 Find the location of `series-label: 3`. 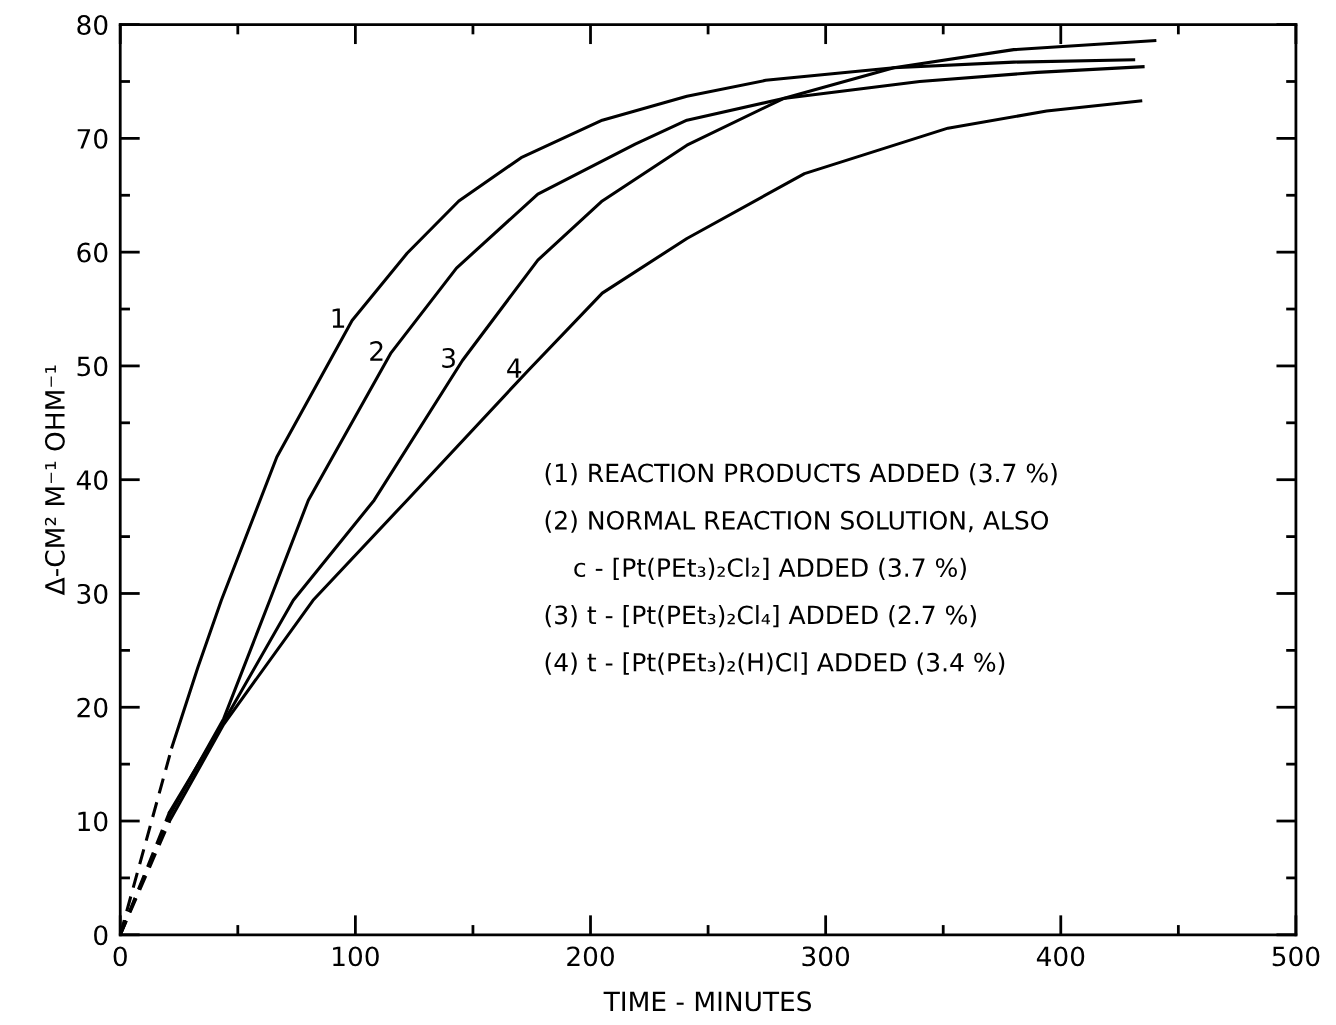

series-label: 3 is located at coordinates (448, 357).